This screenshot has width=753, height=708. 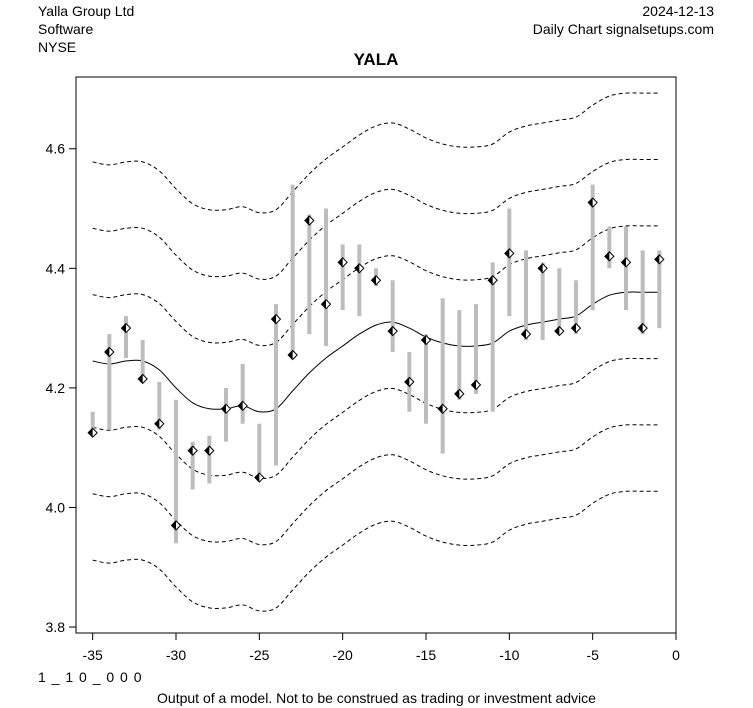 What do you see at coordinates (259, 655) in the screenshot?
I see `x-tick-label: -25` at bounding box center [259, 655].